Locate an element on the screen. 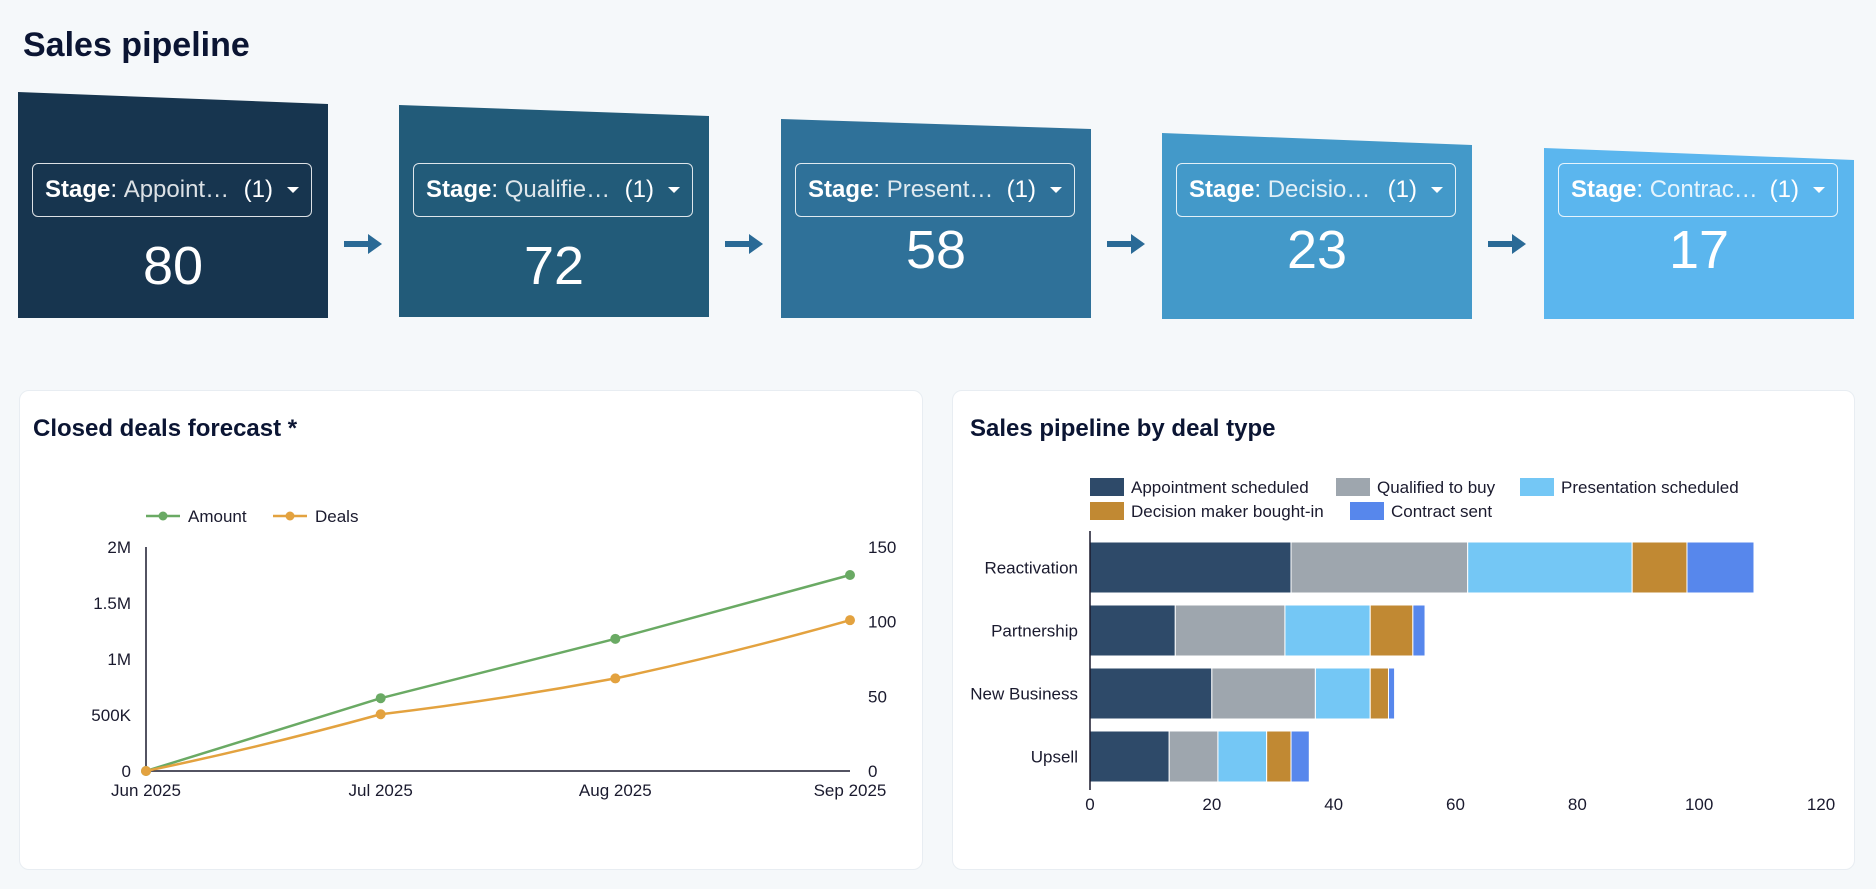 The image size is (1876, 889). funnel-card-1: Stage: Appointment scheduled (1) 80 is located at coordinates (173, 207).